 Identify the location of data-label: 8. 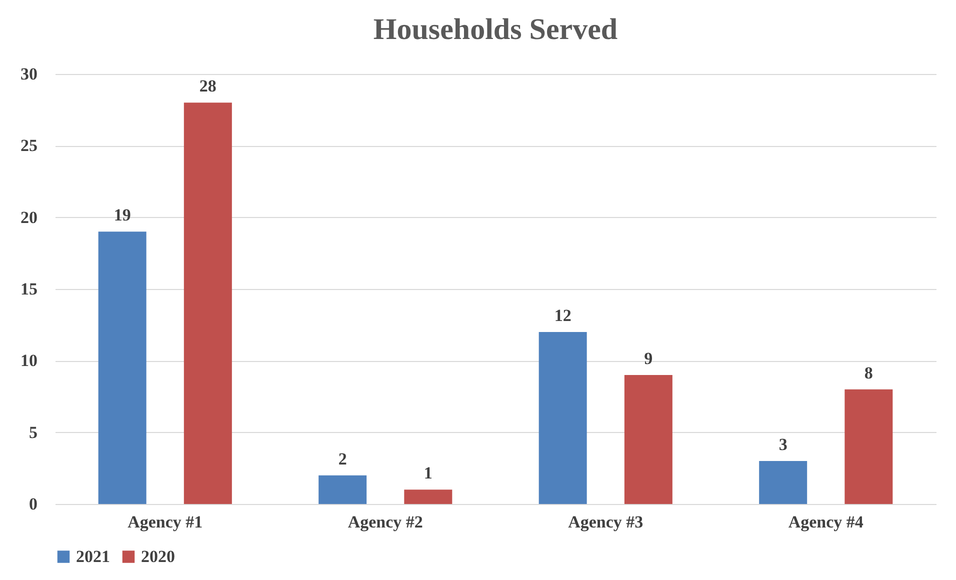
(868, 372).